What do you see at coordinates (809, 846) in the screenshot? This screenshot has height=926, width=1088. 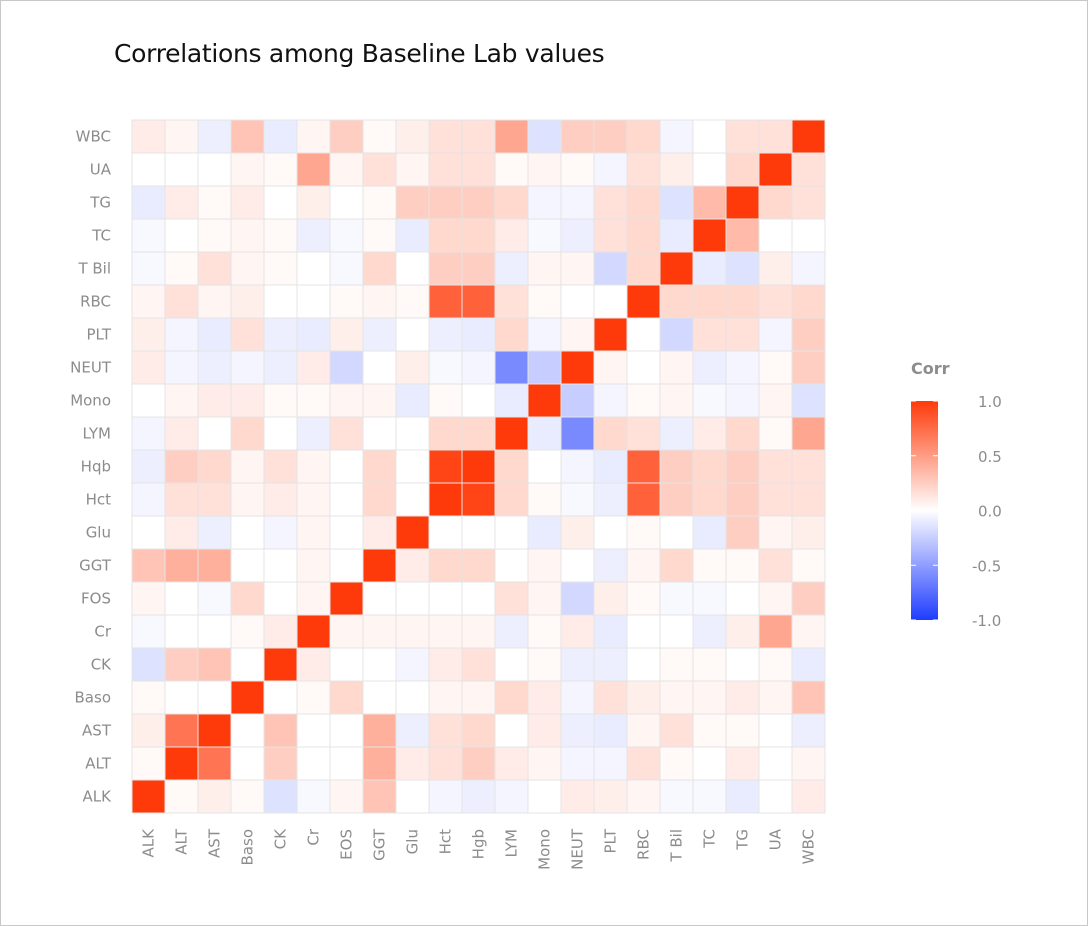 I see `x-tick-label: WBC` at bounding box center [809, 846].